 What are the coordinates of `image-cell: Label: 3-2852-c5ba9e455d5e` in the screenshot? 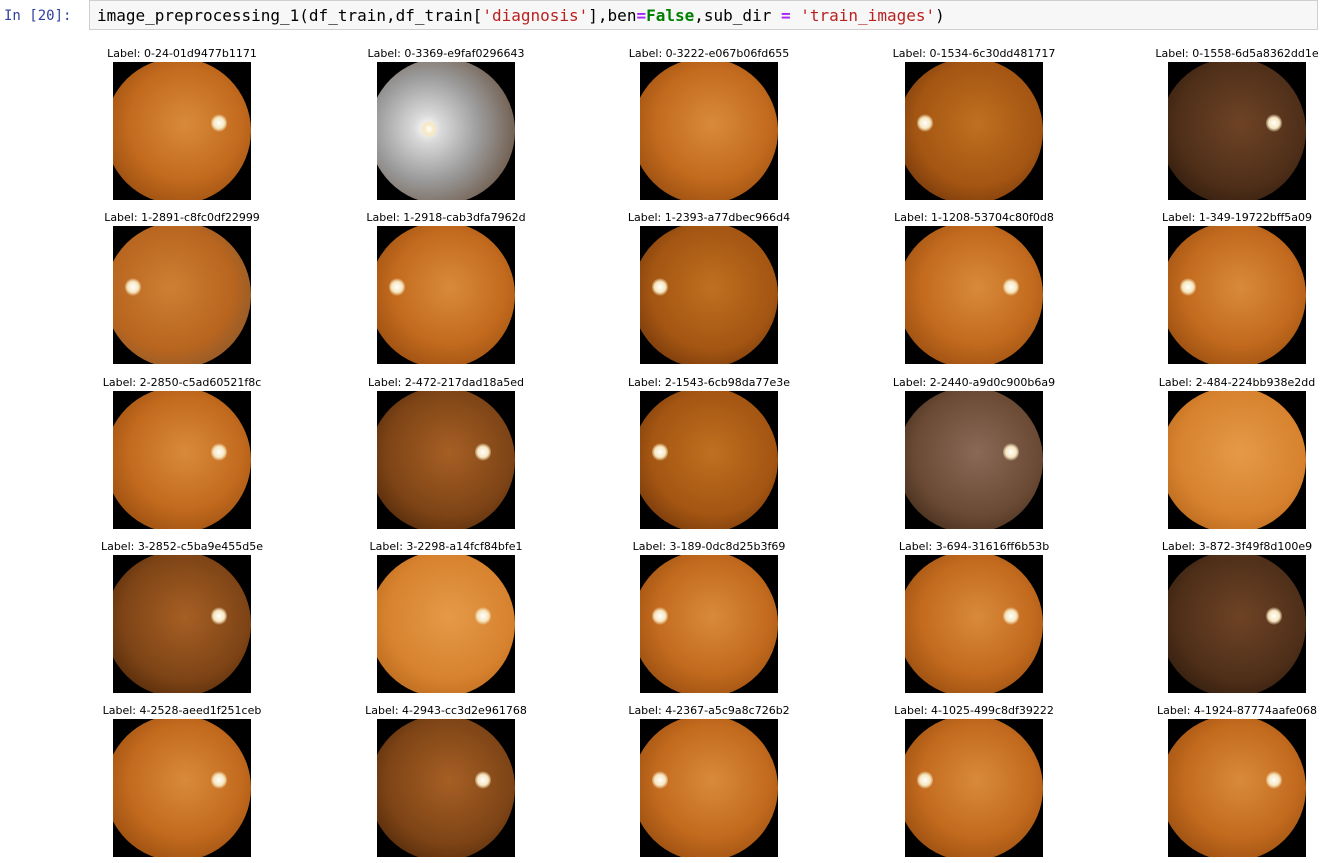 It's located at (182, 619).